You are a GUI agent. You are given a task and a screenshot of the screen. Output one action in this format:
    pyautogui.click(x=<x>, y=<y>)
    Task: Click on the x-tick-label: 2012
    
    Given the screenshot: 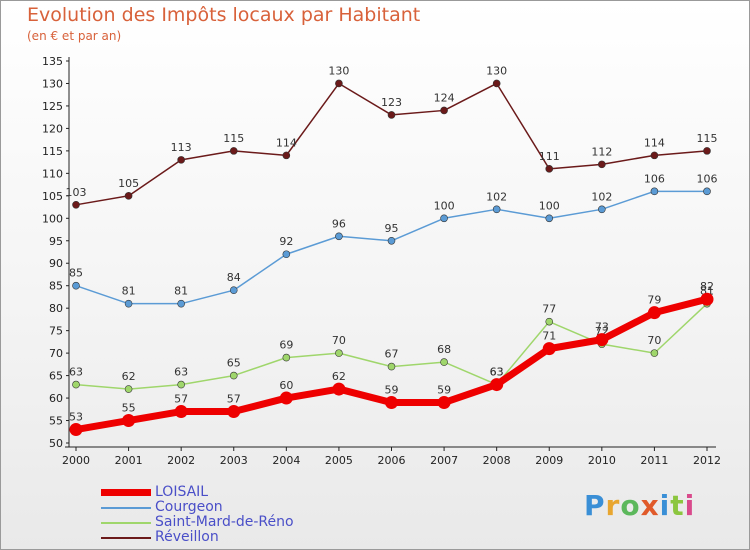 What is the action you would take?
    pyautogui.click(x=707, y=460)
    